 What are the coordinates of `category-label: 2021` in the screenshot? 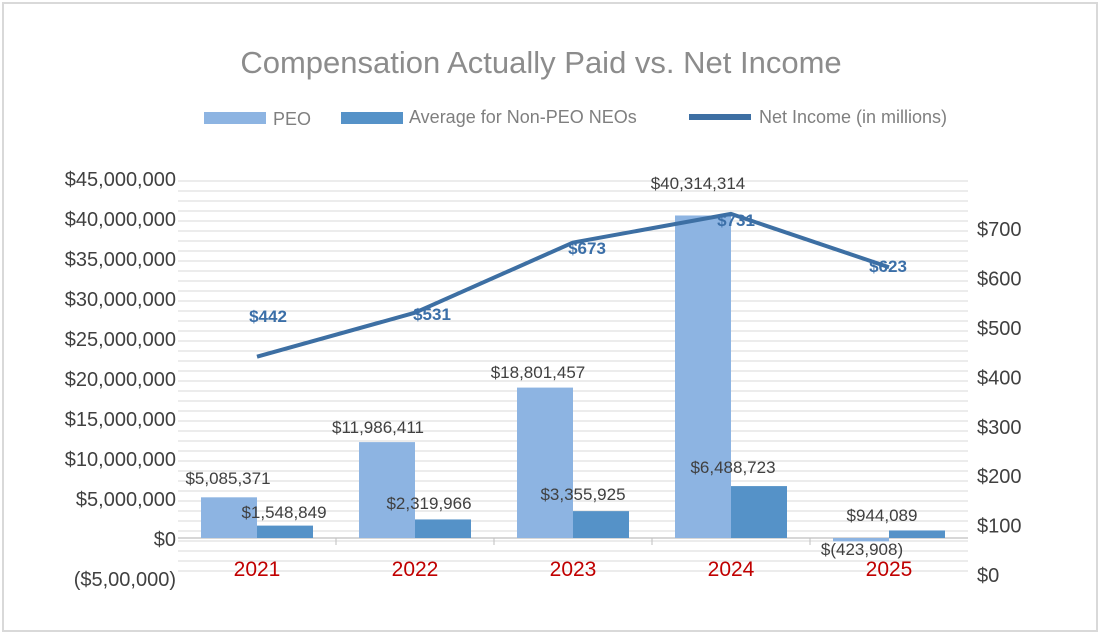 It's located at (257, 569).